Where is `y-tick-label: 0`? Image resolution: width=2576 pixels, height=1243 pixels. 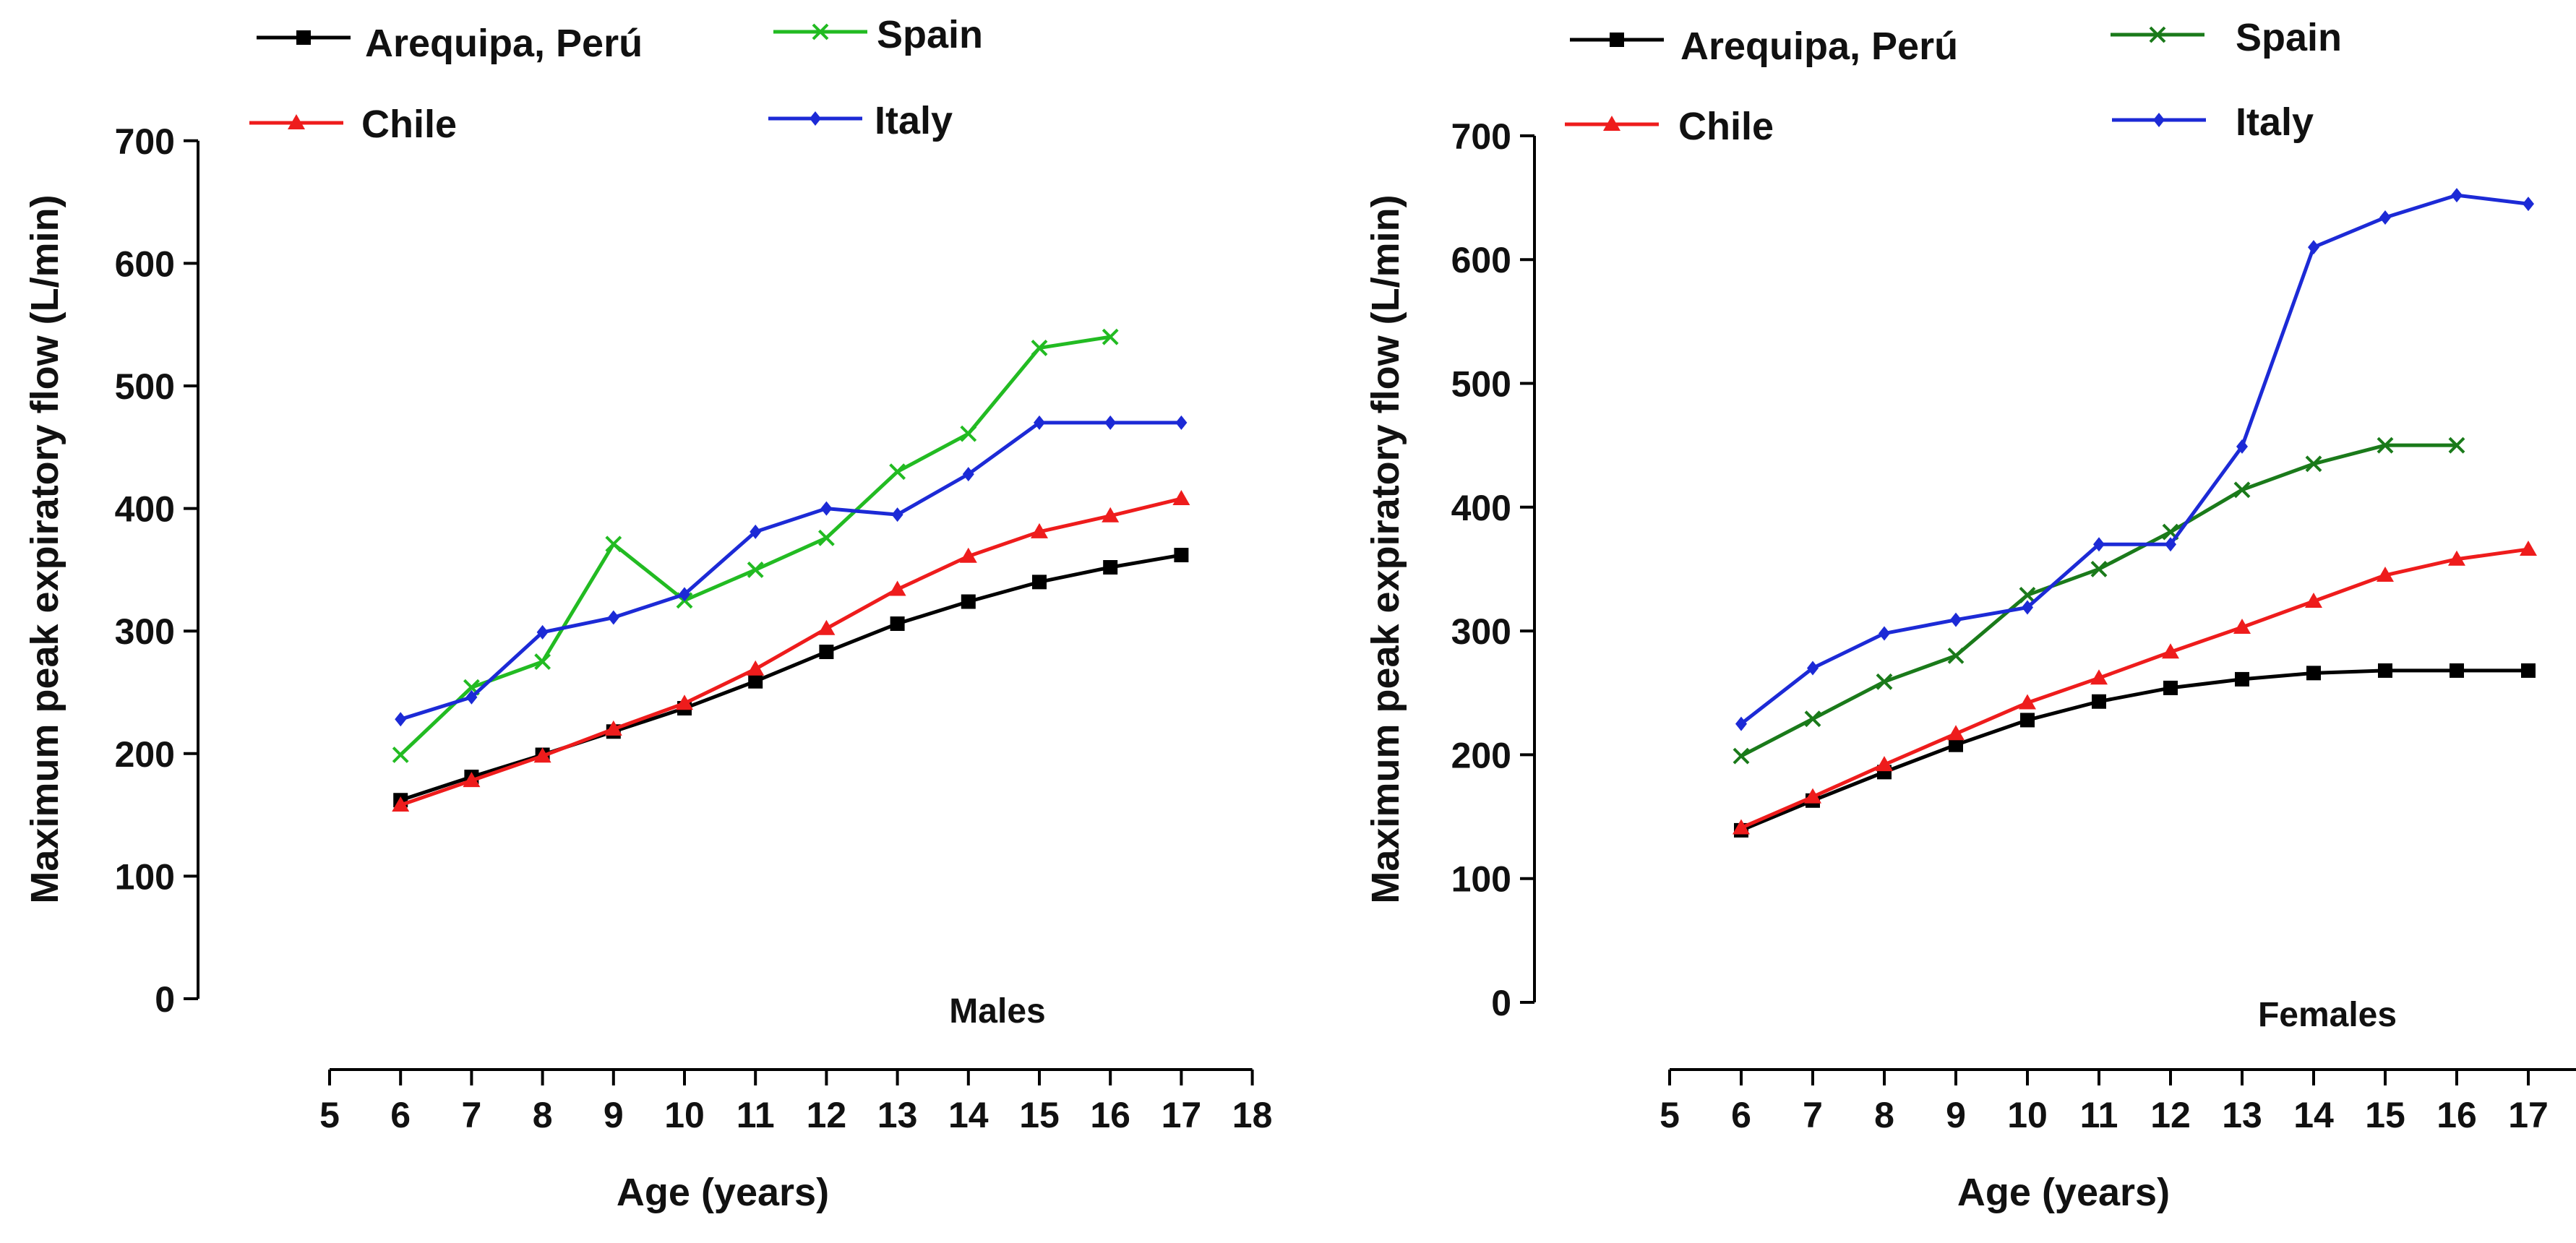
y-tick-label: 0 is located at coordinates (1501, 1003).